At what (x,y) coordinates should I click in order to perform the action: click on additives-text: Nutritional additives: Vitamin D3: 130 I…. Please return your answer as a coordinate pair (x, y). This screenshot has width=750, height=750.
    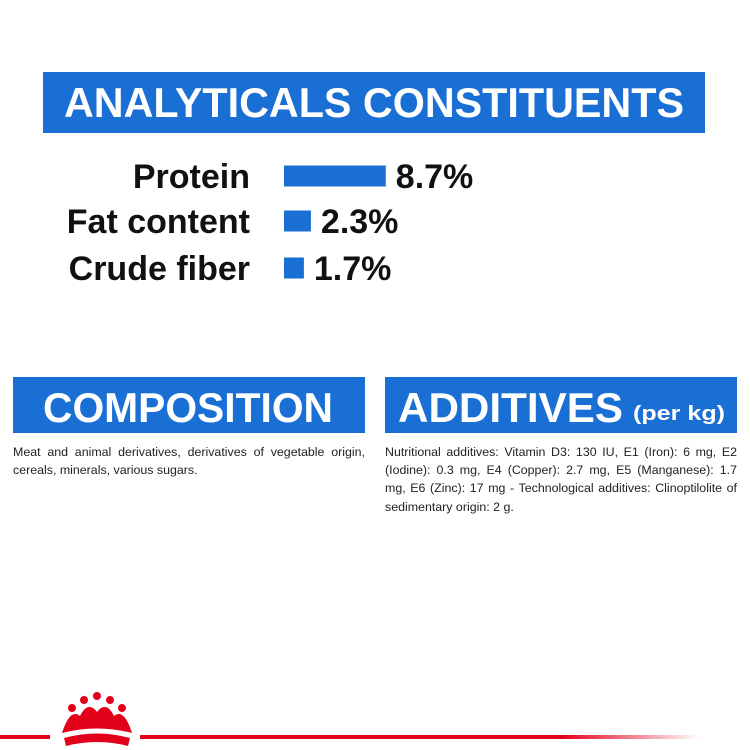
    Looking at the image, I should click on (561, 479).